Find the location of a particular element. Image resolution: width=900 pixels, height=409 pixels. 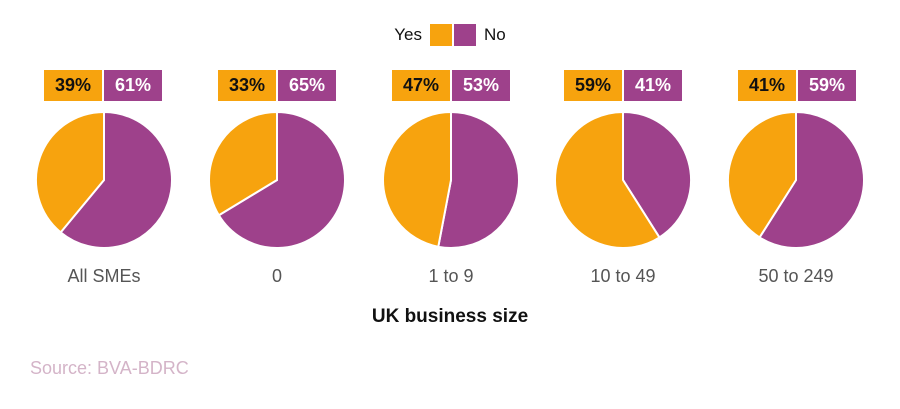

legend-no-swatch is located at coordinates (465, 35).